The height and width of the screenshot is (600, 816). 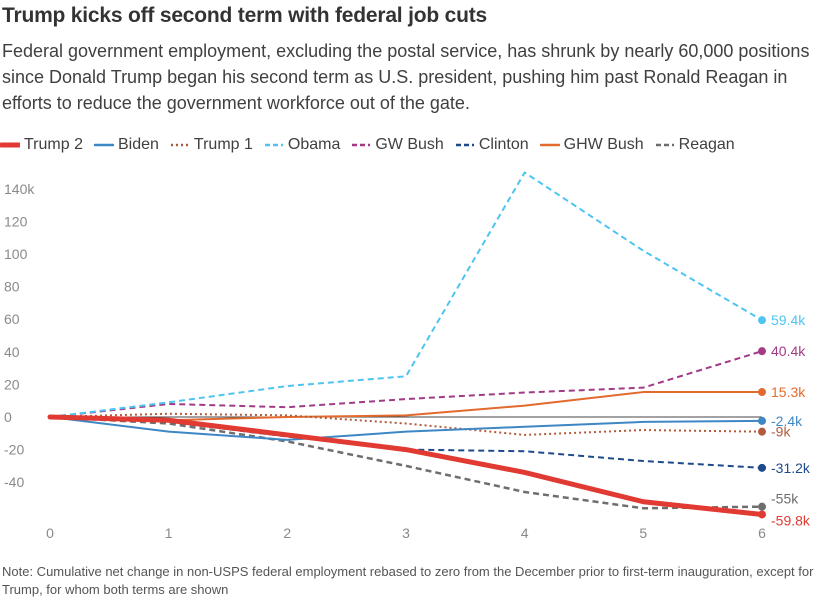 What do you see at coordinates (785, 499) in the screenshot?
I see `end-label-reagan: -55k` at bounding box center [785, 499].